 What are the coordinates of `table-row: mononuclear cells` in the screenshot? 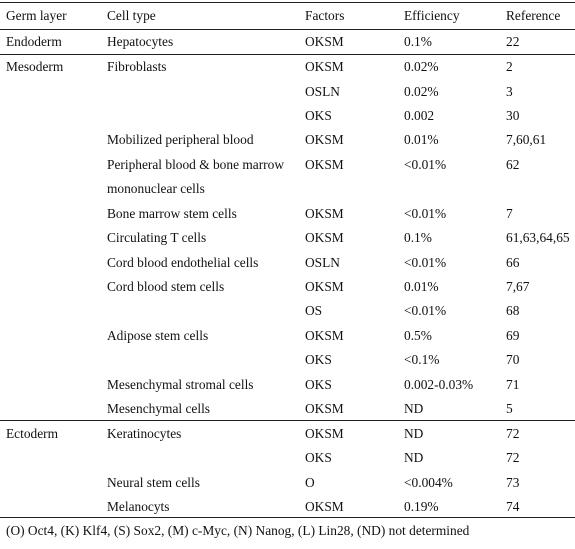 It's located at (287, 189).